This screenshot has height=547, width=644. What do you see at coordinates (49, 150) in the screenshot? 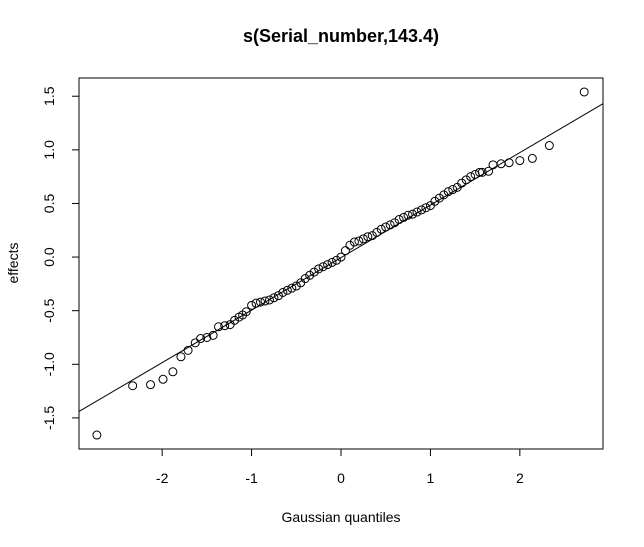
I see `y-tick-label: 1.0` at bounding box center [49, 150].